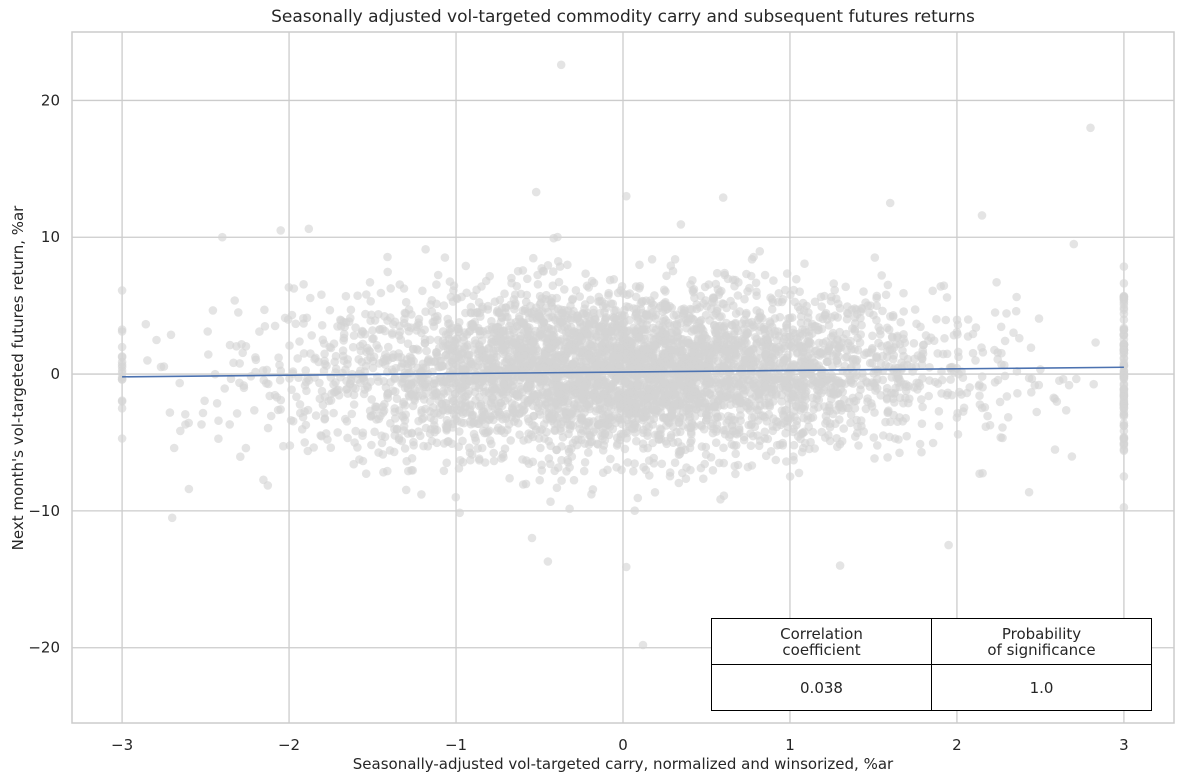  Describe the element at coordinates (331, 448) in the screenshot. I see `scatter-point-1954` at that location.